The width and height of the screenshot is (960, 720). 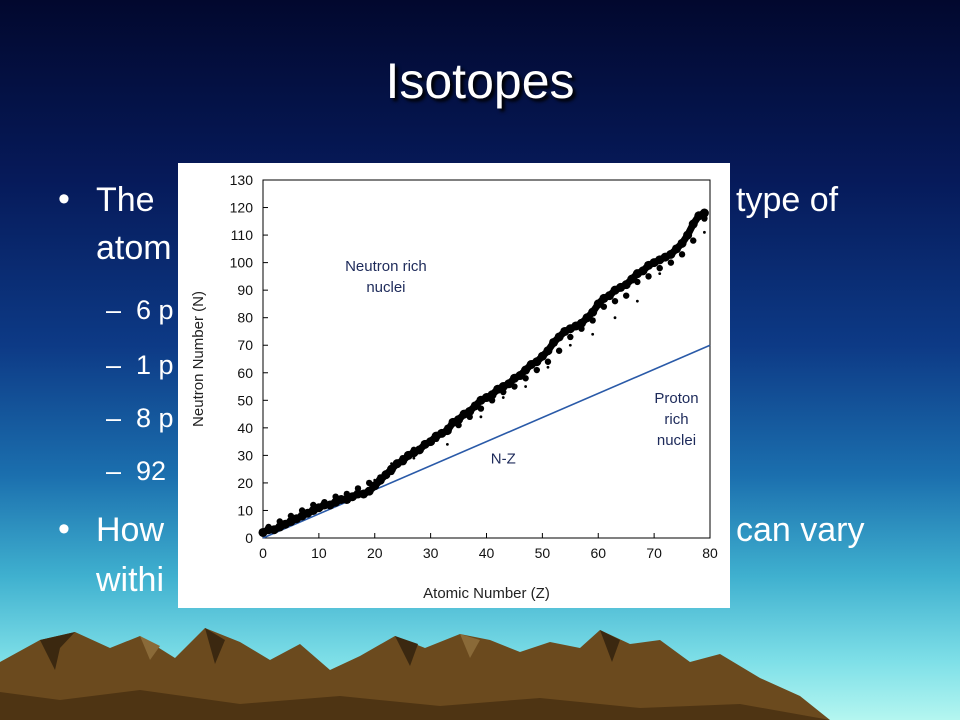 What do you see at coordinates (375, 553) in the screenshot?
I see `x-tick-label: 20` at bounding box center [375, 553].